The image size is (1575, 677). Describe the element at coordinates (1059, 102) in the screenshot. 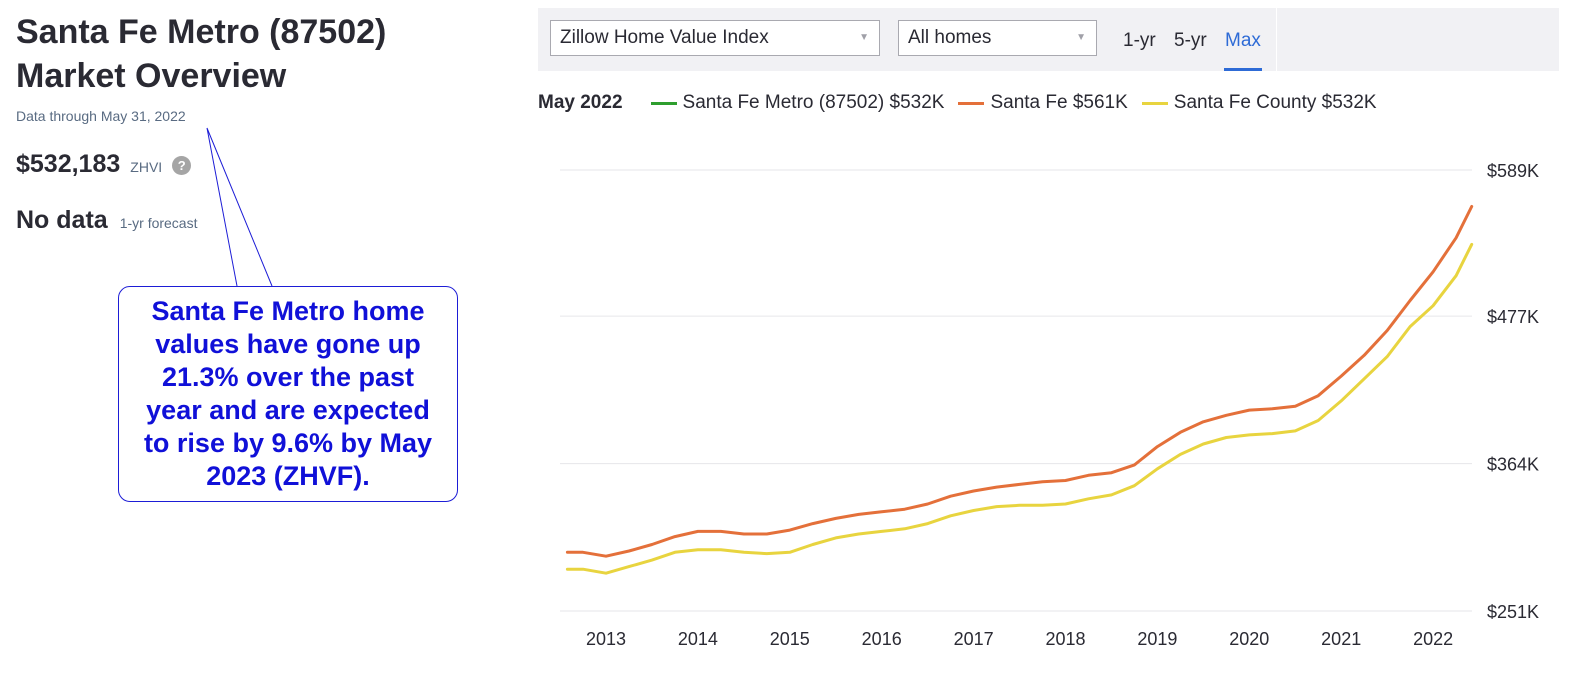

I see `legend-label: Santa Fe $561K` at that location.